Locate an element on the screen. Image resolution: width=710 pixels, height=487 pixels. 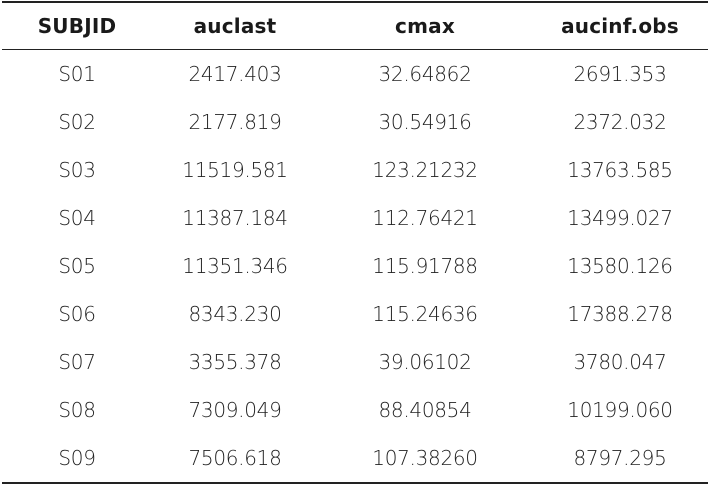
header-row: SUBJID auclast cmax aucinf.obs is located at coordinates (355, 26).